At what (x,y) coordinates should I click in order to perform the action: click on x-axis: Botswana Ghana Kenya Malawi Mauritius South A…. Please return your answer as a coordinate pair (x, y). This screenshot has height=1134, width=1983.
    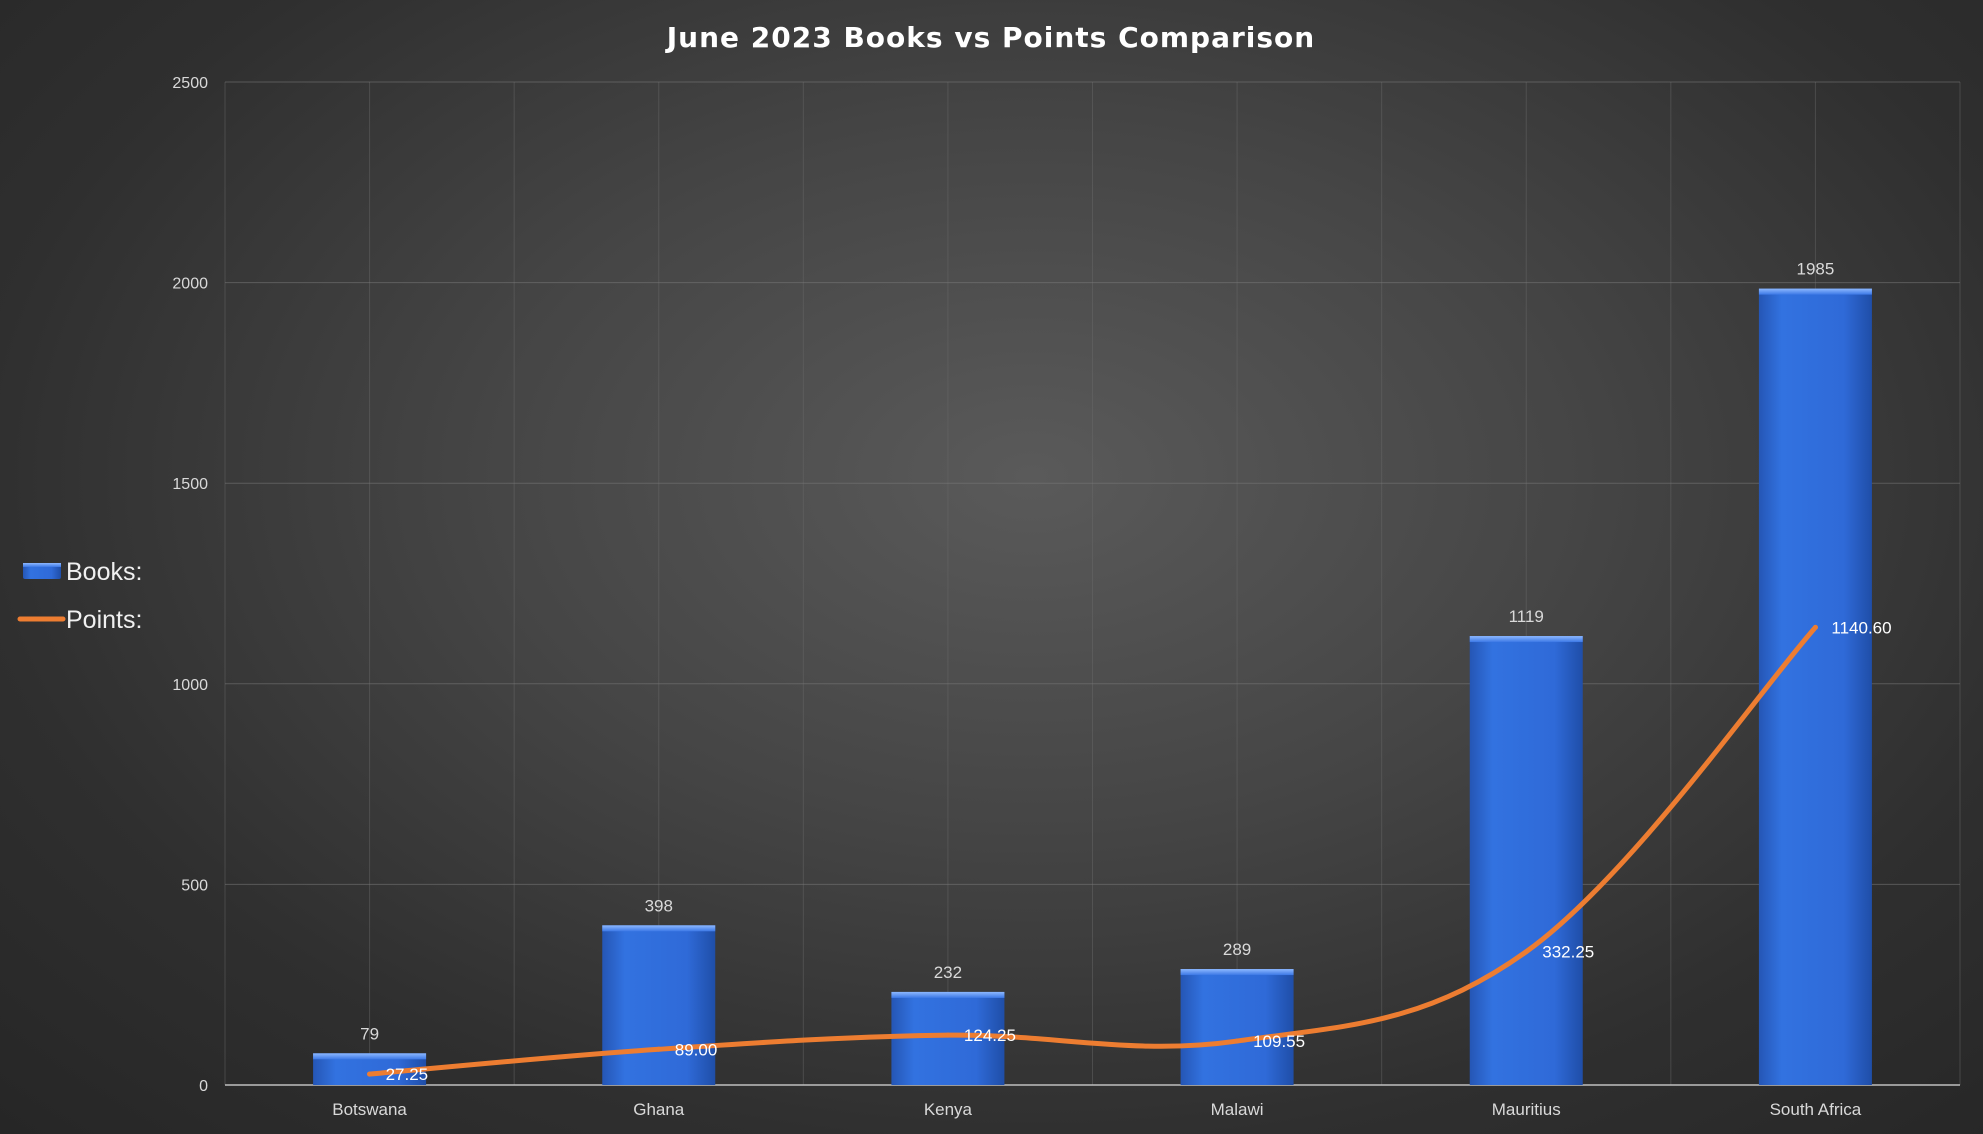
    Looking at the image, I should click on (1092, 1101).